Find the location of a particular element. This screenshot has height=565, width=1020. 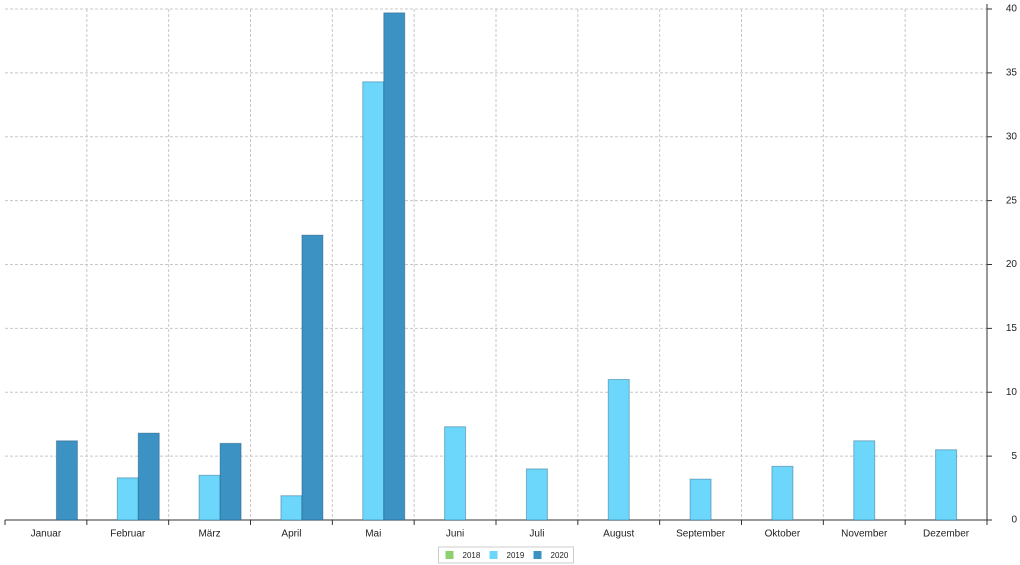

legend-label: 2020 is located at coordinates (560, 555).